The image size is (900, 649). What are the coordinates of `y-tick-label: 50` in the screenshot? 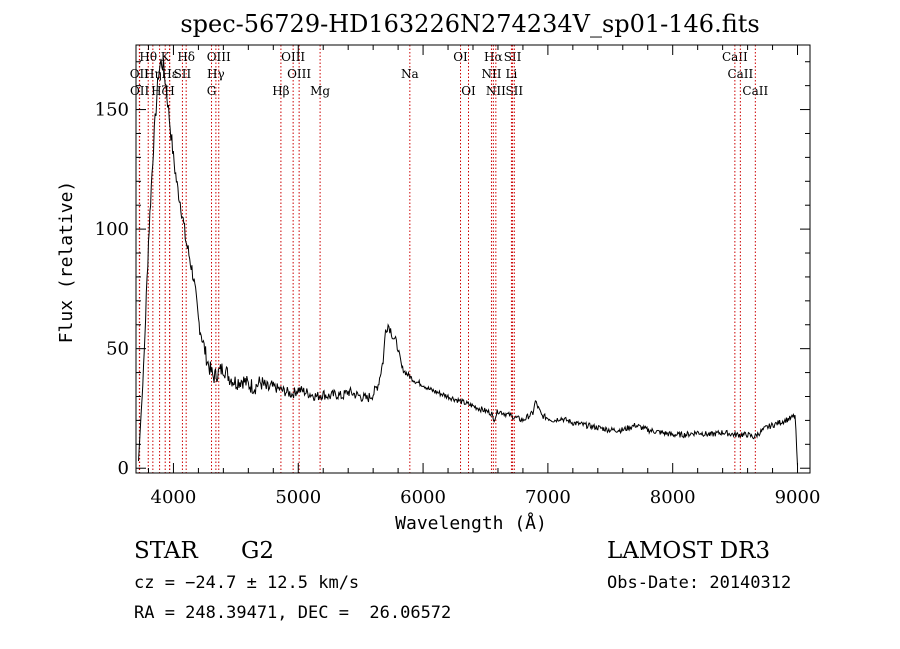 It's located at (117, 349).